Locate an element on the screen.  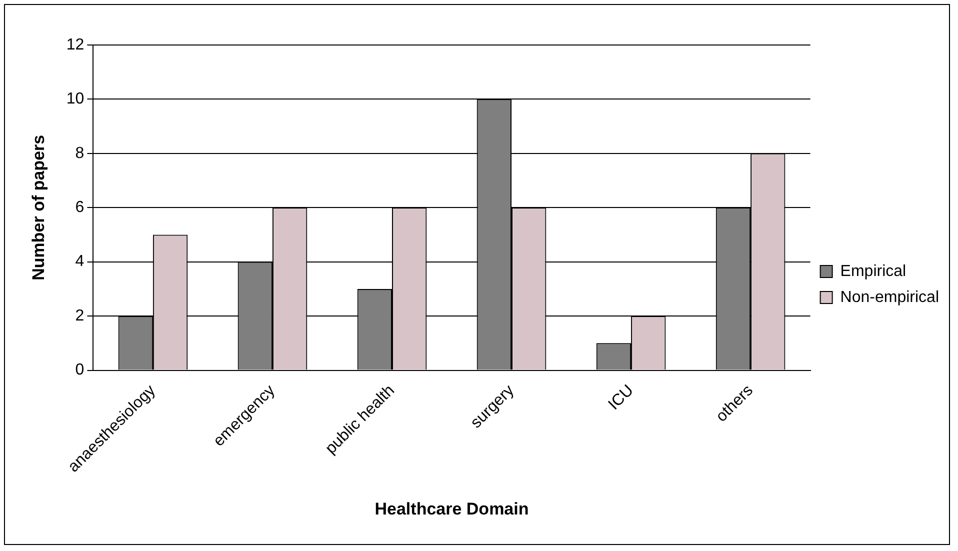
x-axis-title: Healthcare Domain is located at coordinates (451, 508).